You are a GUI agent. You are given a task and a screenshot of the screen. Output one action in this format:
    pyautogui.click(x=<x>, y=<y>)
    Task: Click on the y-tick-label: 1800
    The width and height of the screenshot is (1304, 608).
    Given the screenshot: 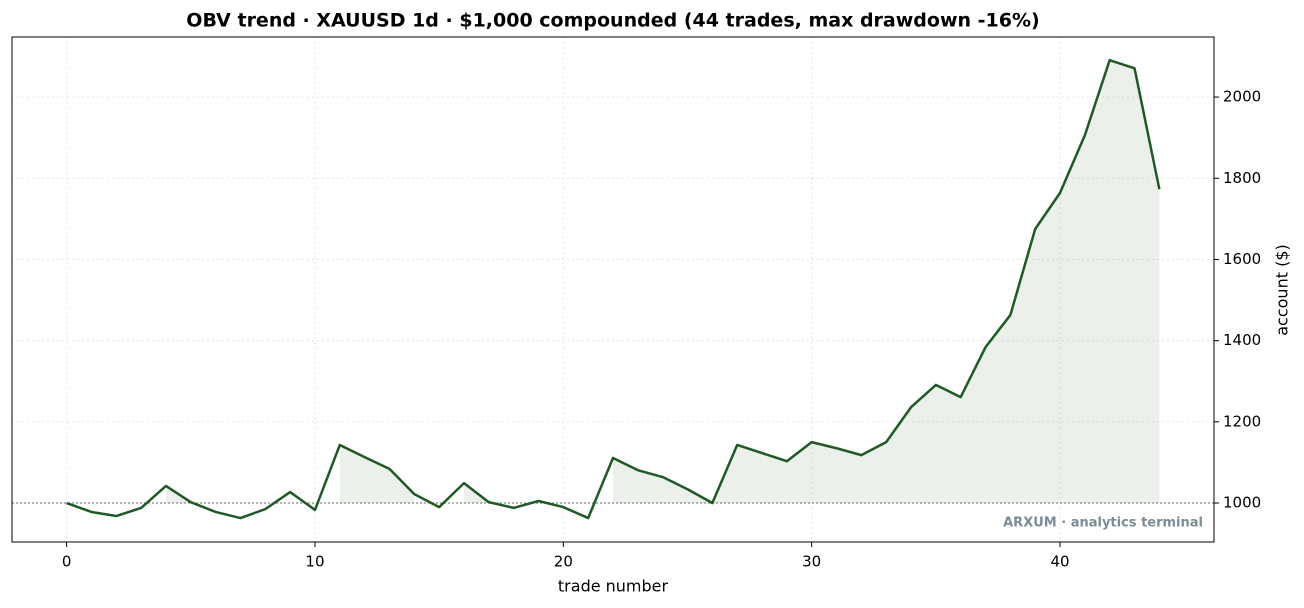 What is the action you would take?
    pyautogui.click(x=1242, y=178)
    